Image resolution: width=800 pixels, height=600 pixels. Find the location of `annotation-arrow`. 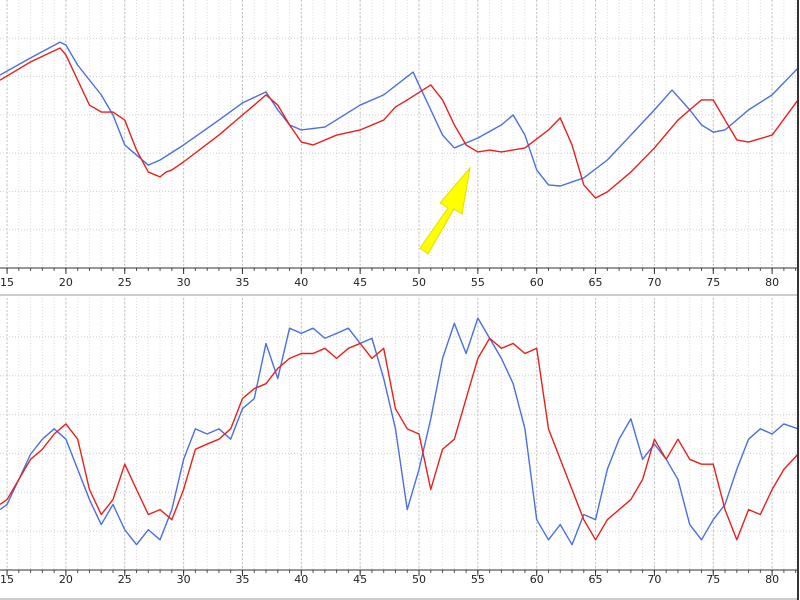

annotation-arrow is located at coordinates (445, 210).